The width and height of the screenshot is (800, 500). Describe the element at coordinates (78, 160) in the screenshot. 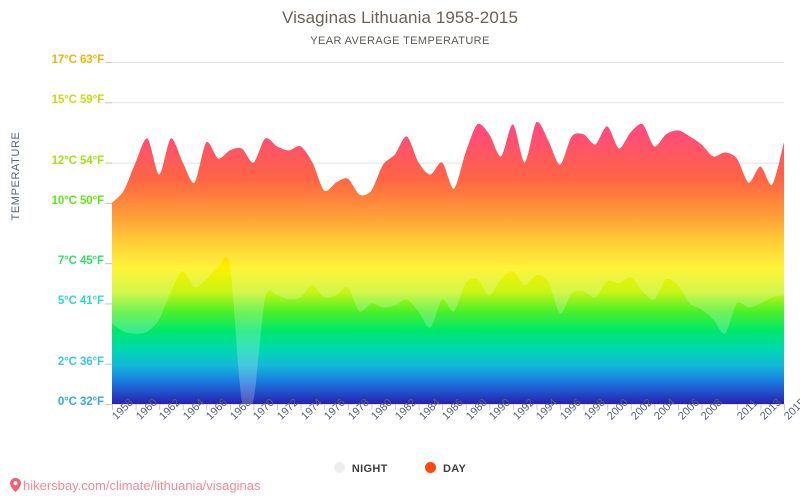

I see `y-tick-label: 12°C 54°F` at that location.